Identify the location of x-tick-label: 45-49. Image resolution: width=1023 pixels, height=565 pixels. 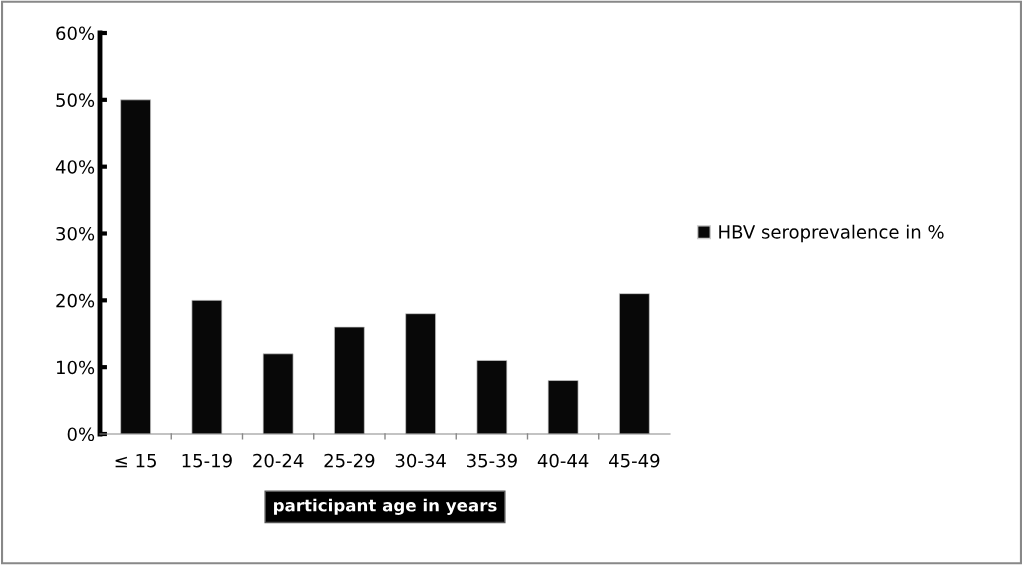
(634, 460).